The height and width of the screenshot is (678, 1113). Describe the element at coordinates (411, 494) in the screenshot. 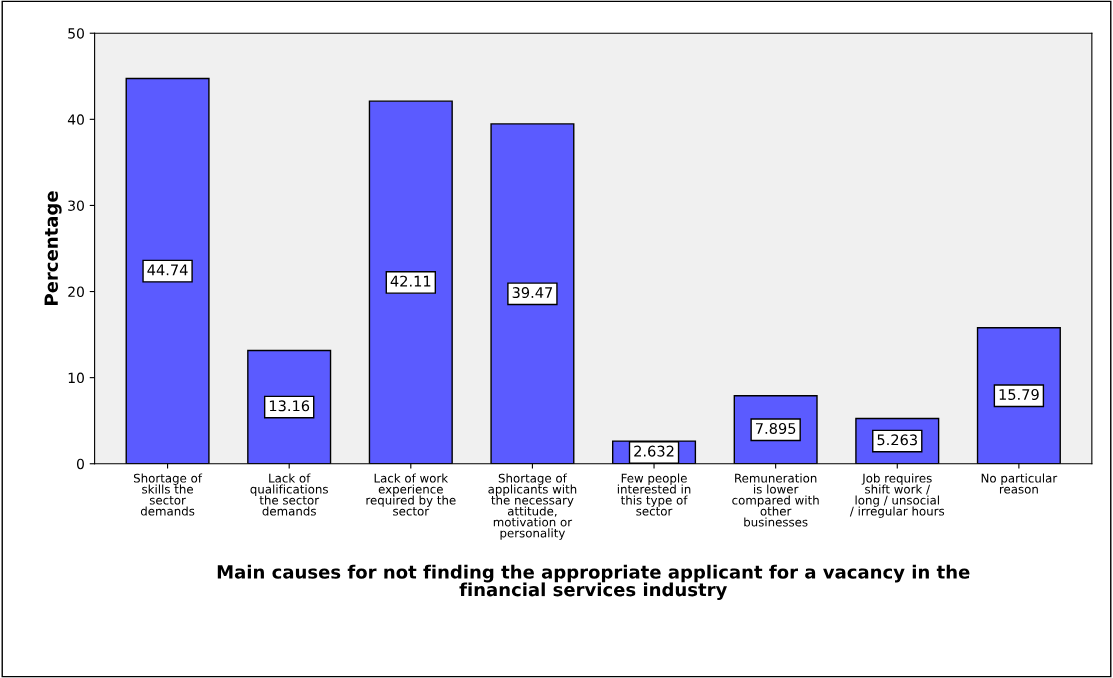

I see `x-tick-label: Lack of work experience required by the sector` at that location.